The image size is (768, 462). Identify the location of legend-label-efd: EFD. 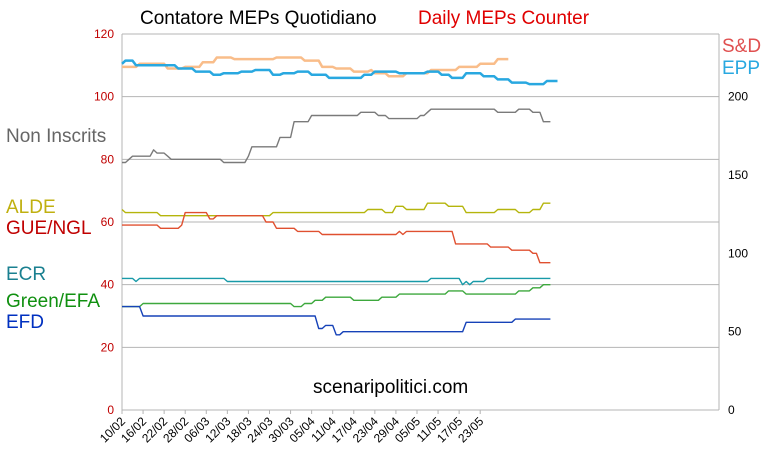
(25, 322).